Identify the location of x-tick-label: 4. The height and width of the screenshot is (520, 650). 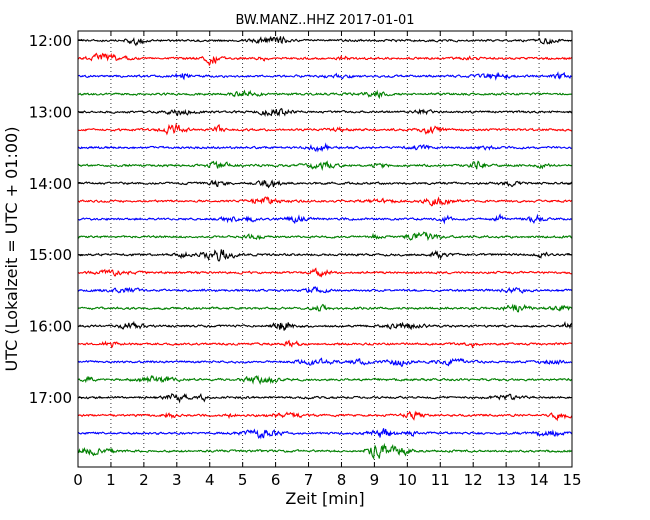
(210, 480).